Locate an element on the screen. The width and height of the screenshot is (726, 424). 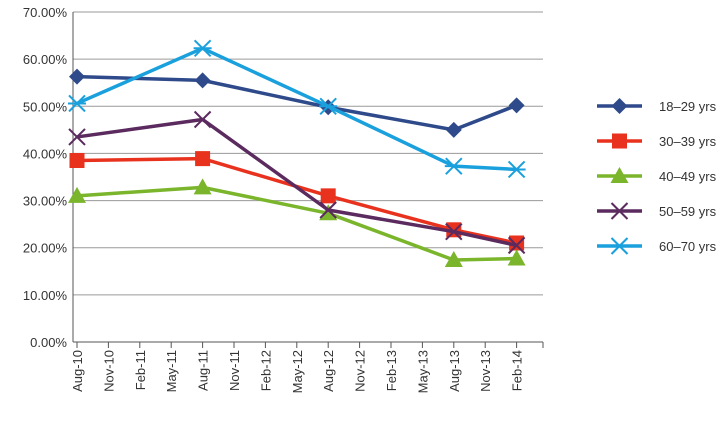
legend-item: 18–29 yrs is located at coordinates (657, 106).